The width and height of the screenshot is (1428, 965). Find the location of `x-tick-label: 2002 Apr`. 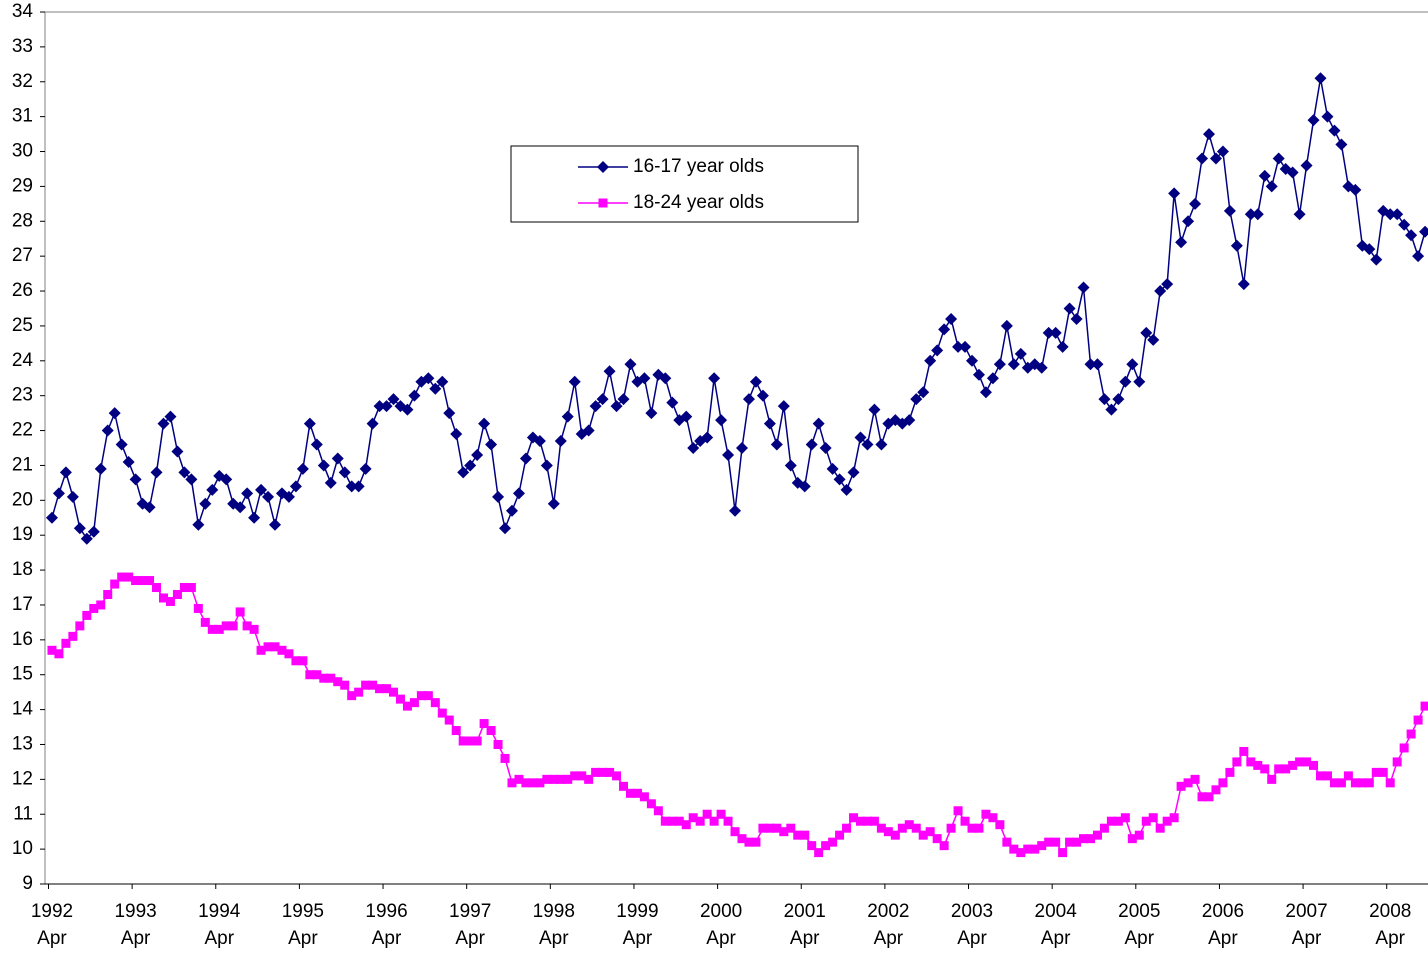

x-tick-label: 2002 Apr is located at coordinates (888, 925).